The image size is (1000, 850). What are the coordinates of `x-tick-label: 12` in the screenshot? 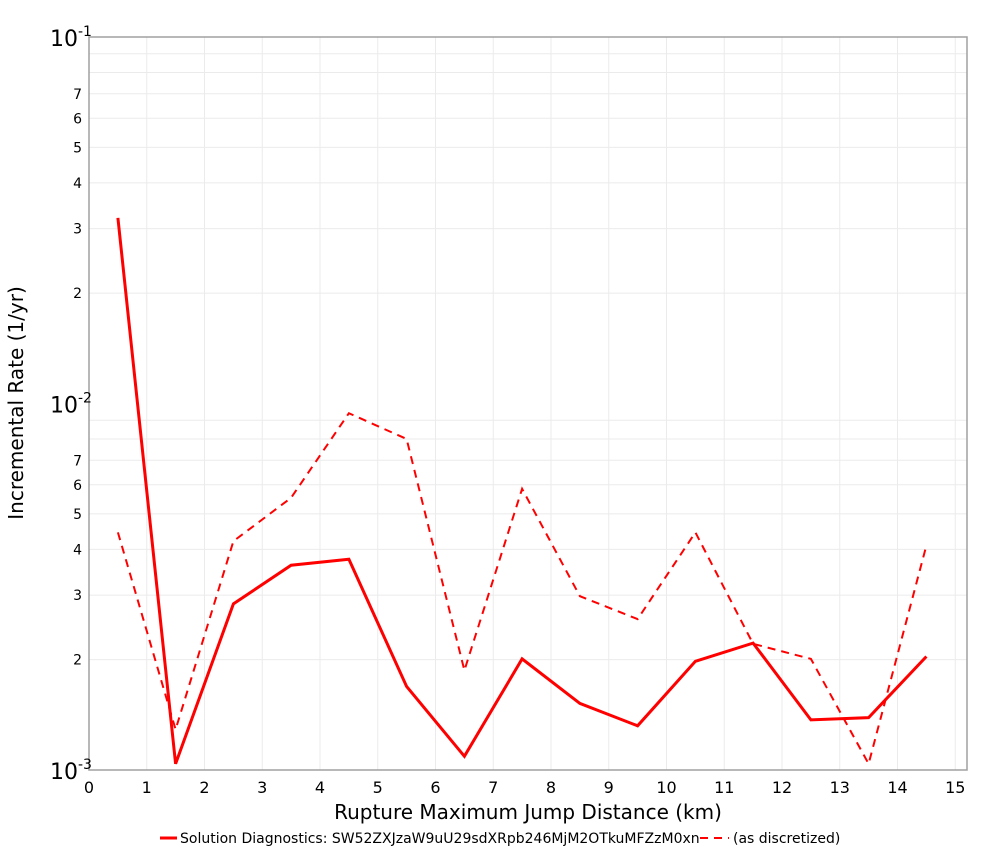 It's located at (782, 787).